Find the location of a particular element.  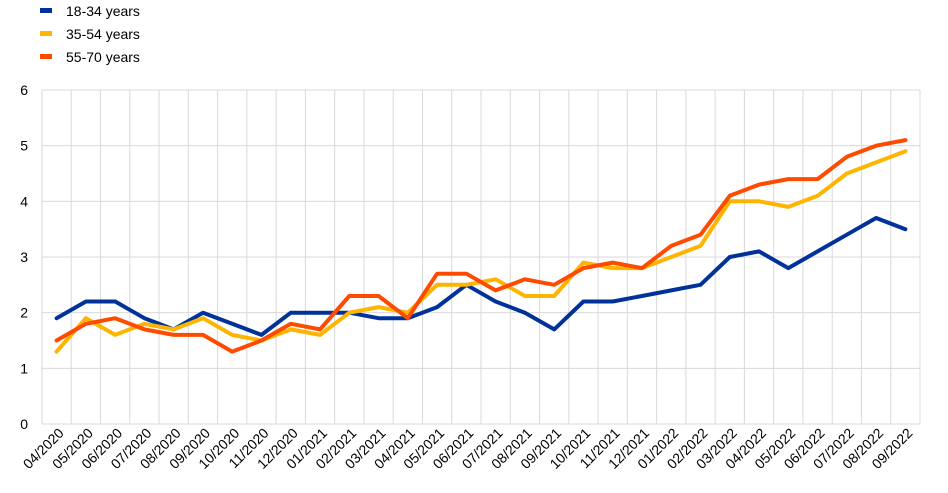

y-axis-ticks: 0 1 2 3 4 5 6 is located at coordinates (24, 257).